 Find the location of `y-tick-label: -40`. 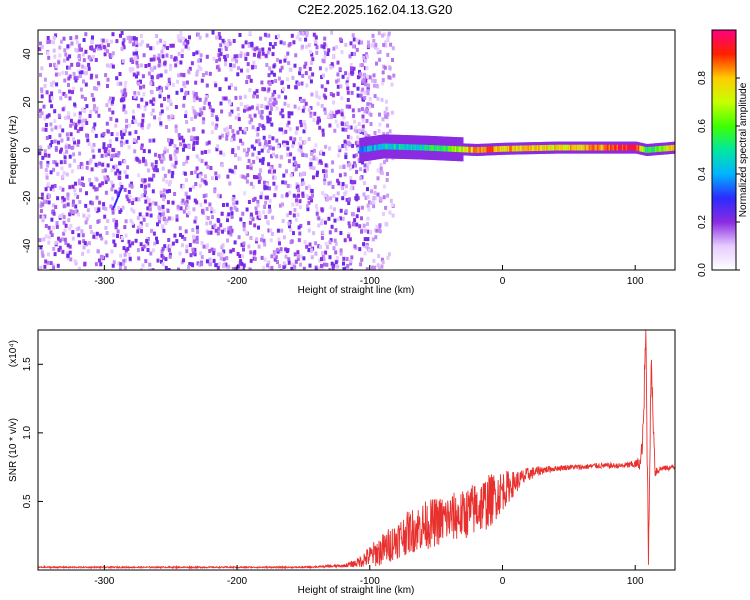

y-tick-label: -40 is located at coordinates (27, 245).